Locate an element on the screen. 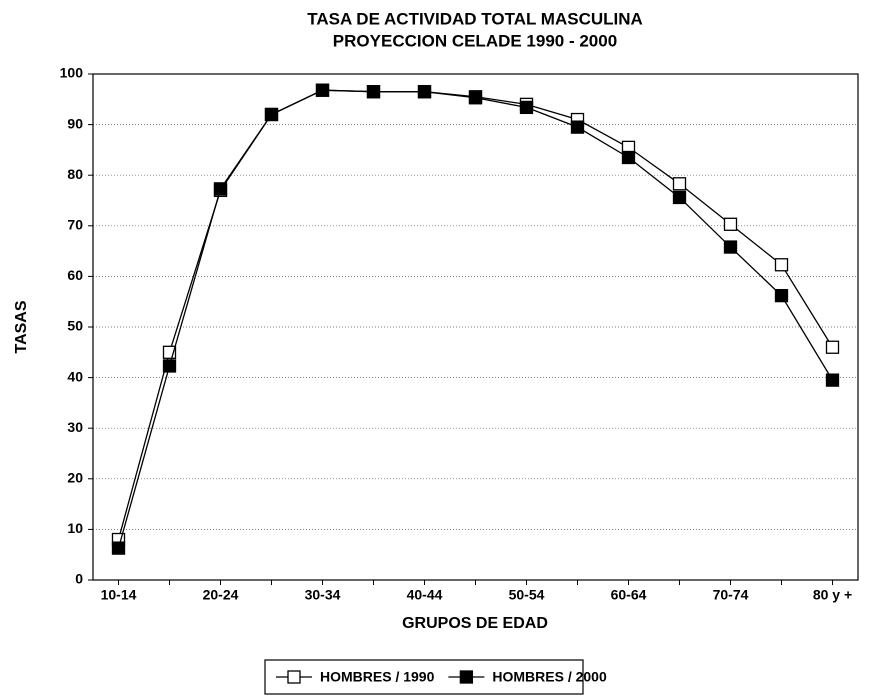 Image resolution: width=873 pixels, height=700 pixels. x-tick-label: 80 y + is located at coordinates (832, 595).